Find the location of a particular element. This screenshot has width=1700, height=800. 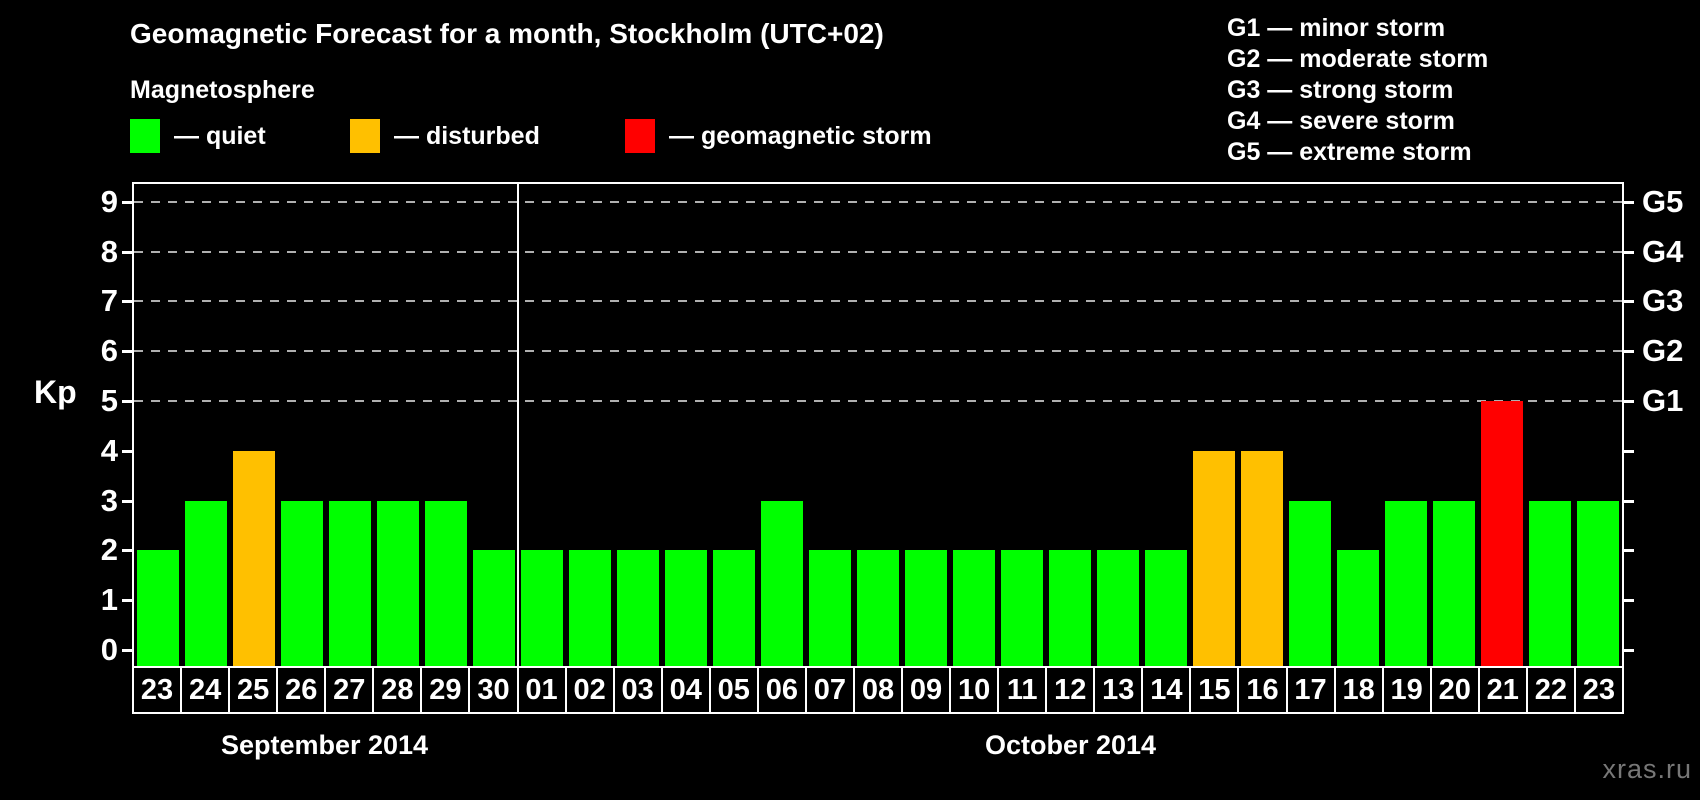

day-cell-09: 09 is located at coordinates (926, 690).